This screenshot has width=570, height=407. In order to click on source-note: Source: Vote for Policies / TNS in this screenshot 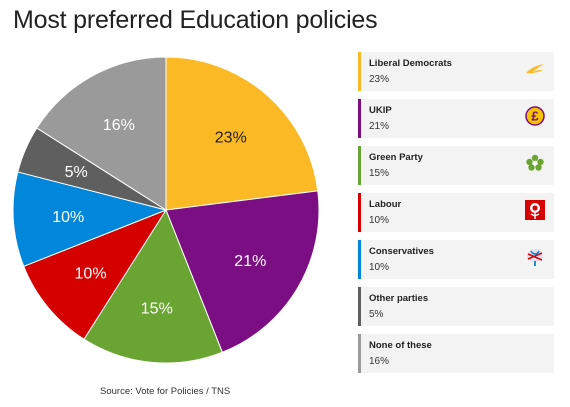, I will do `click(165, 391)`.